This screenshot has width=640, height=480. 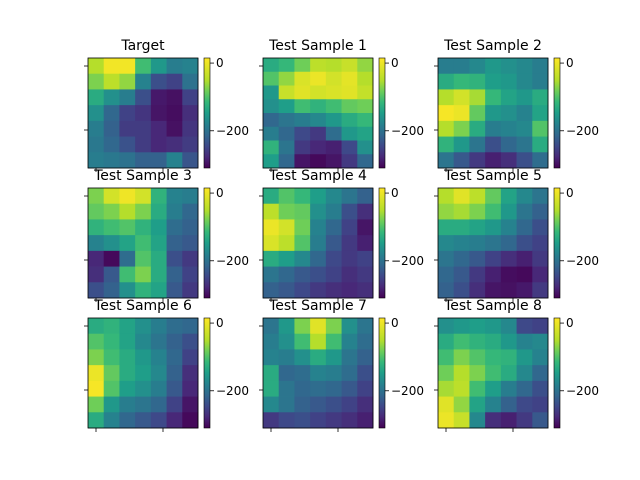 What do you see at coordinates (492, 176) in the screenshot?
I see `subplot-title: Test Sample 5` at bounding box center [492, 176].